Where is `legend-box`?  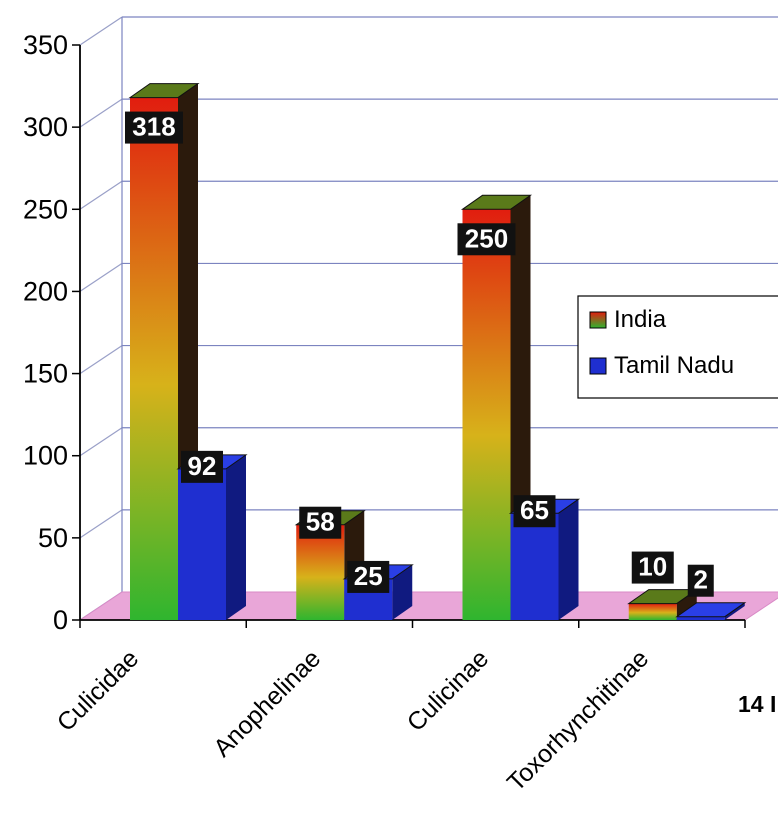 legend-box is located at coordinates (677, 347).